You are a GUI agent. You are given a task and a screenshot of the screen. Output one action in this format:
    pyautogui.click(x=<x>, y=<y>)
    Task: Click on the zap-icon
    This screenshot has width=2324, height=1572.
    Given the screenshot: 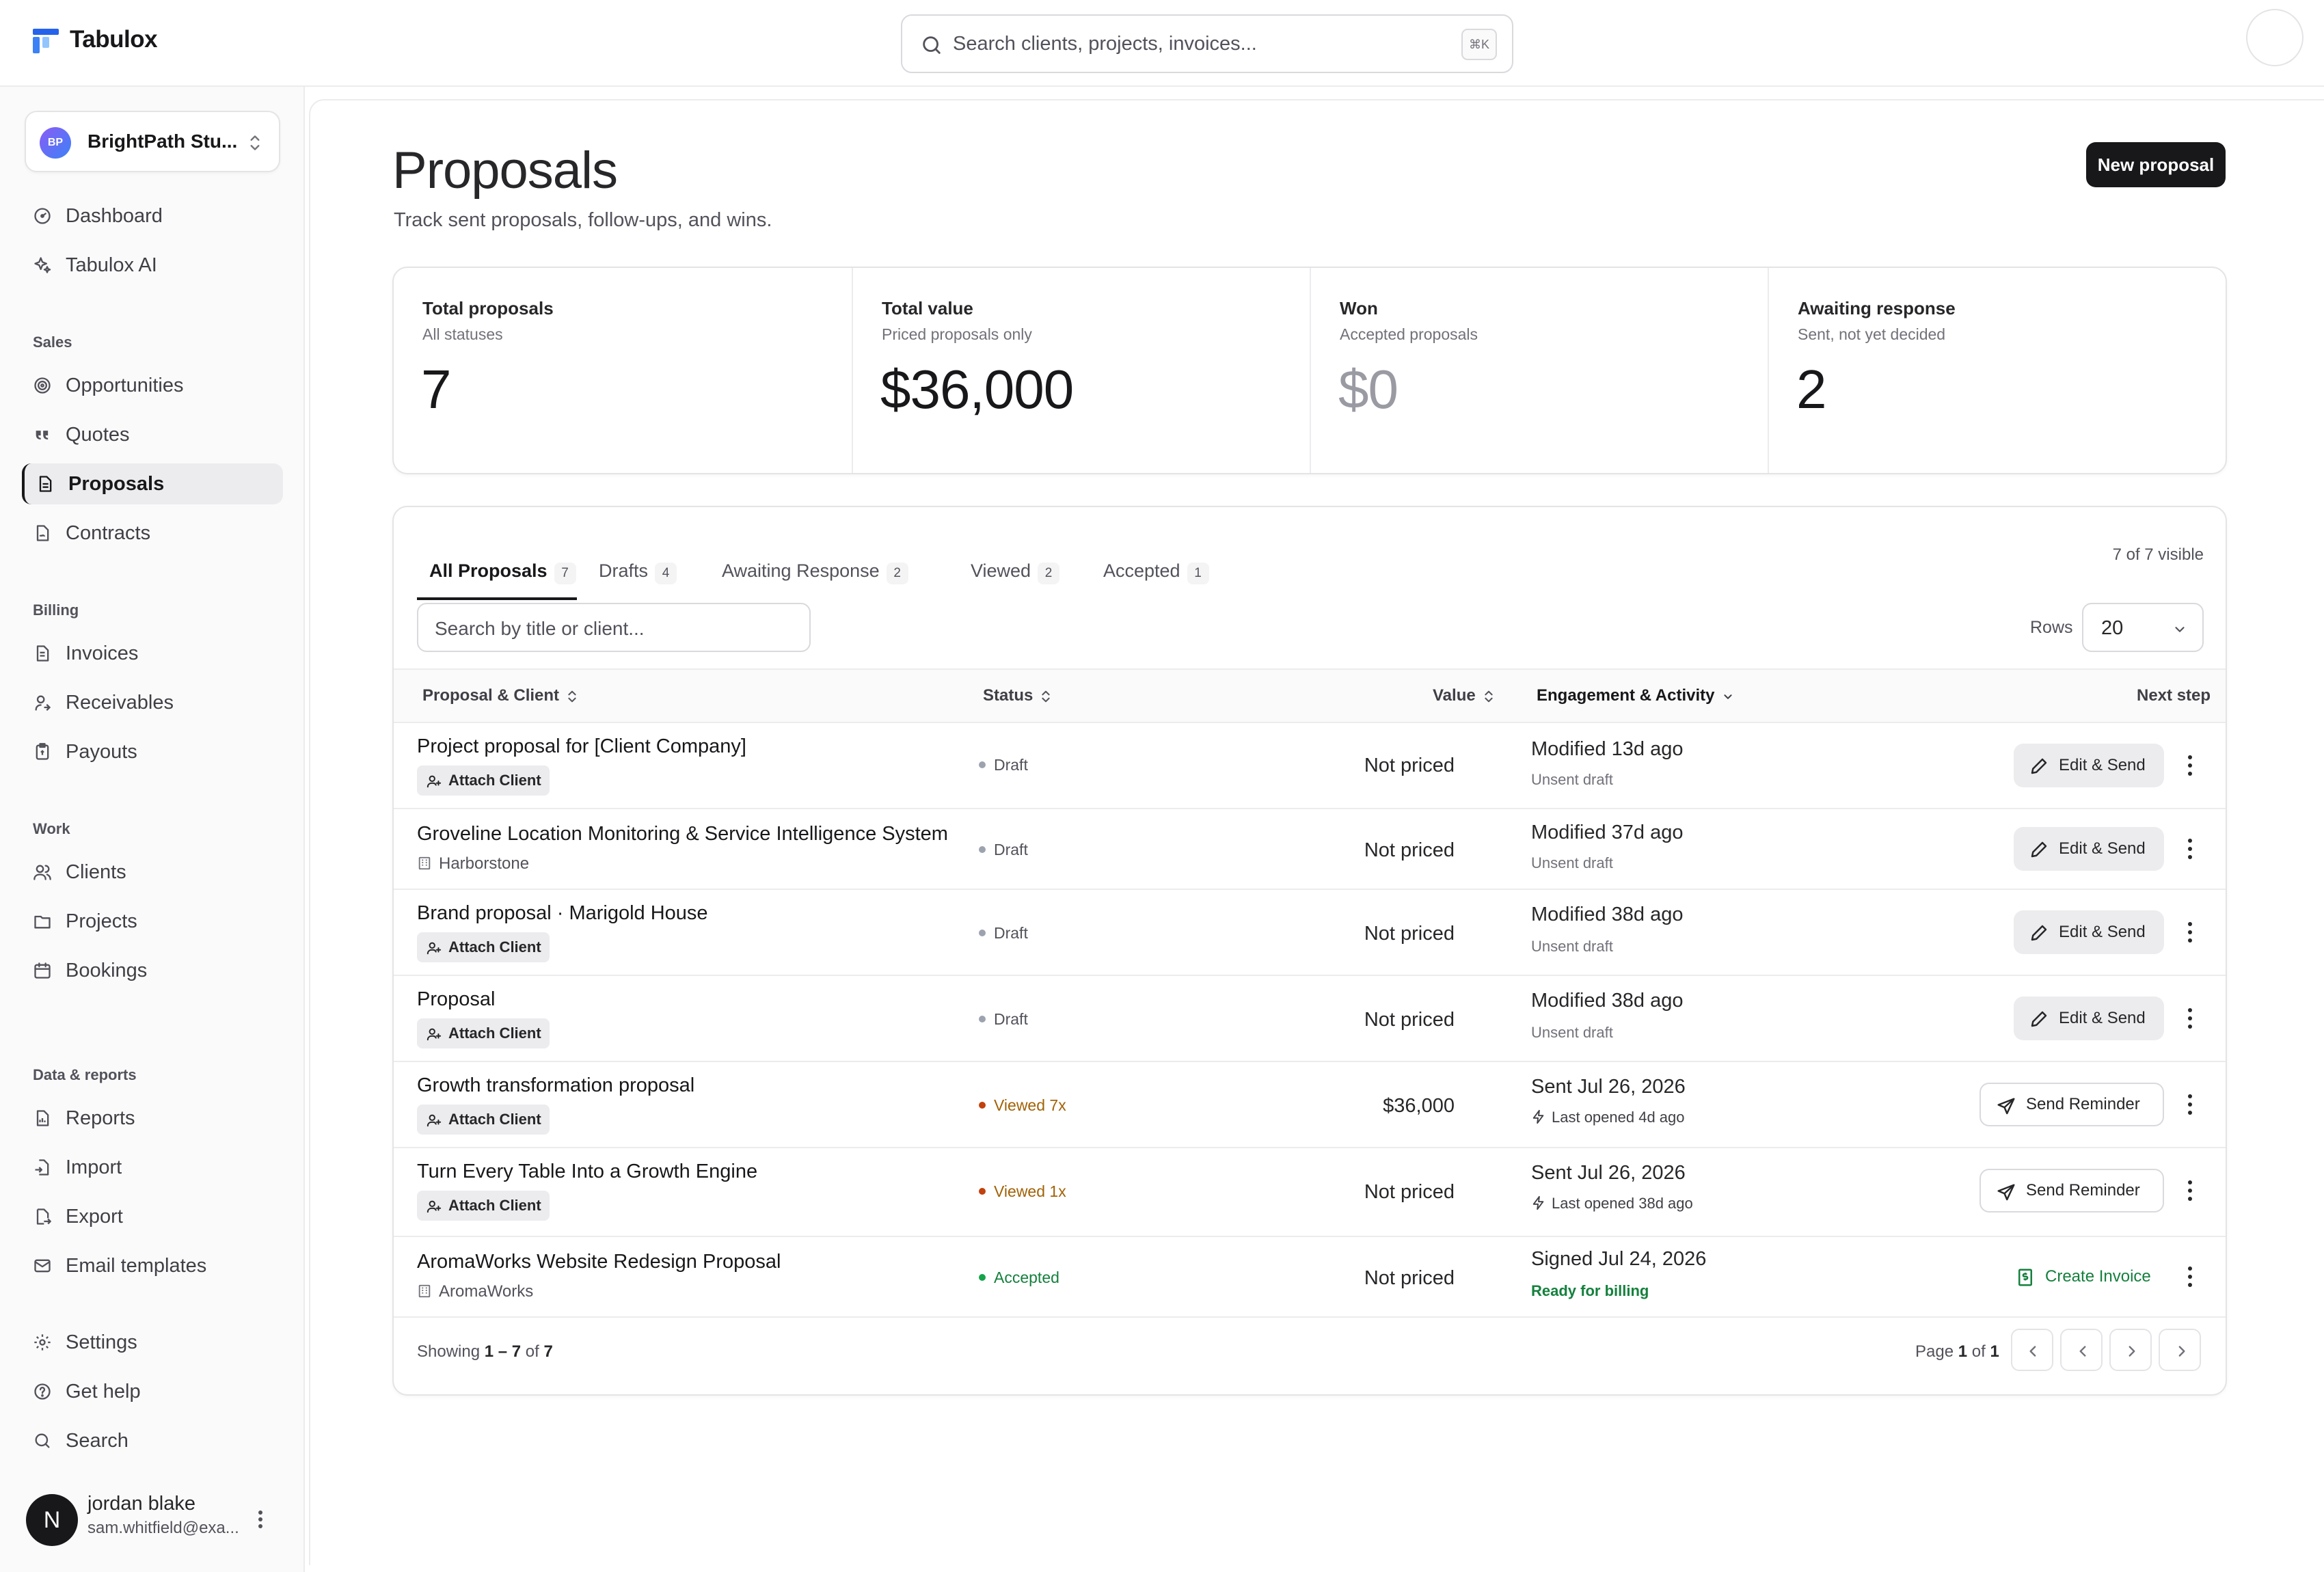 What is the action you would take?
    pyautogui.click(x=1538, y=1202)
    